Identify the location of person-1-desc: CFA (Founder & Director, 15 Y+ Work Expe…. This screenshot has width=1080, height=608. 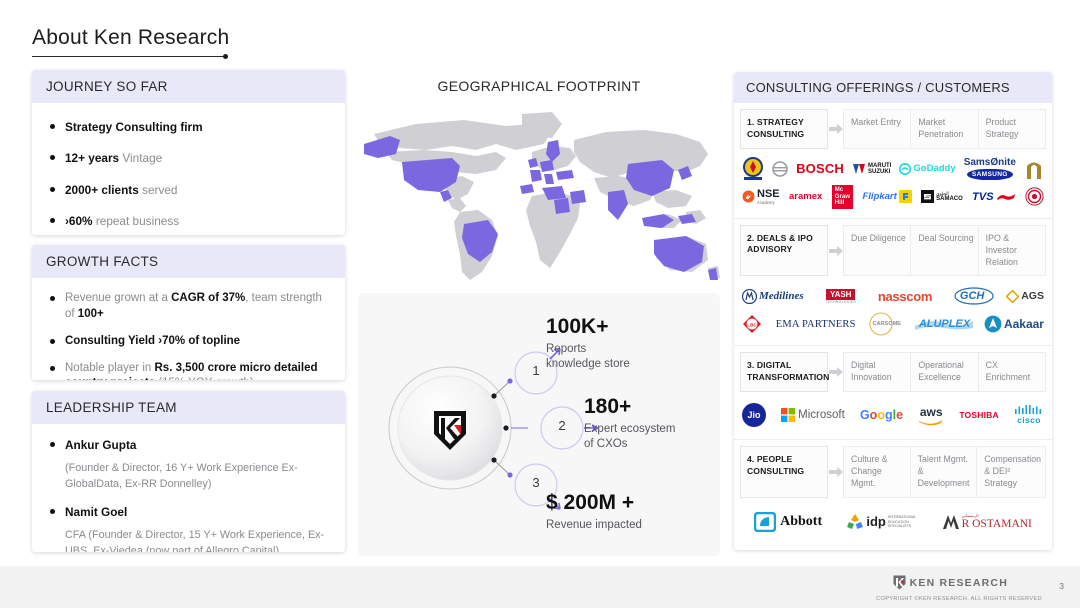
(195, 540).